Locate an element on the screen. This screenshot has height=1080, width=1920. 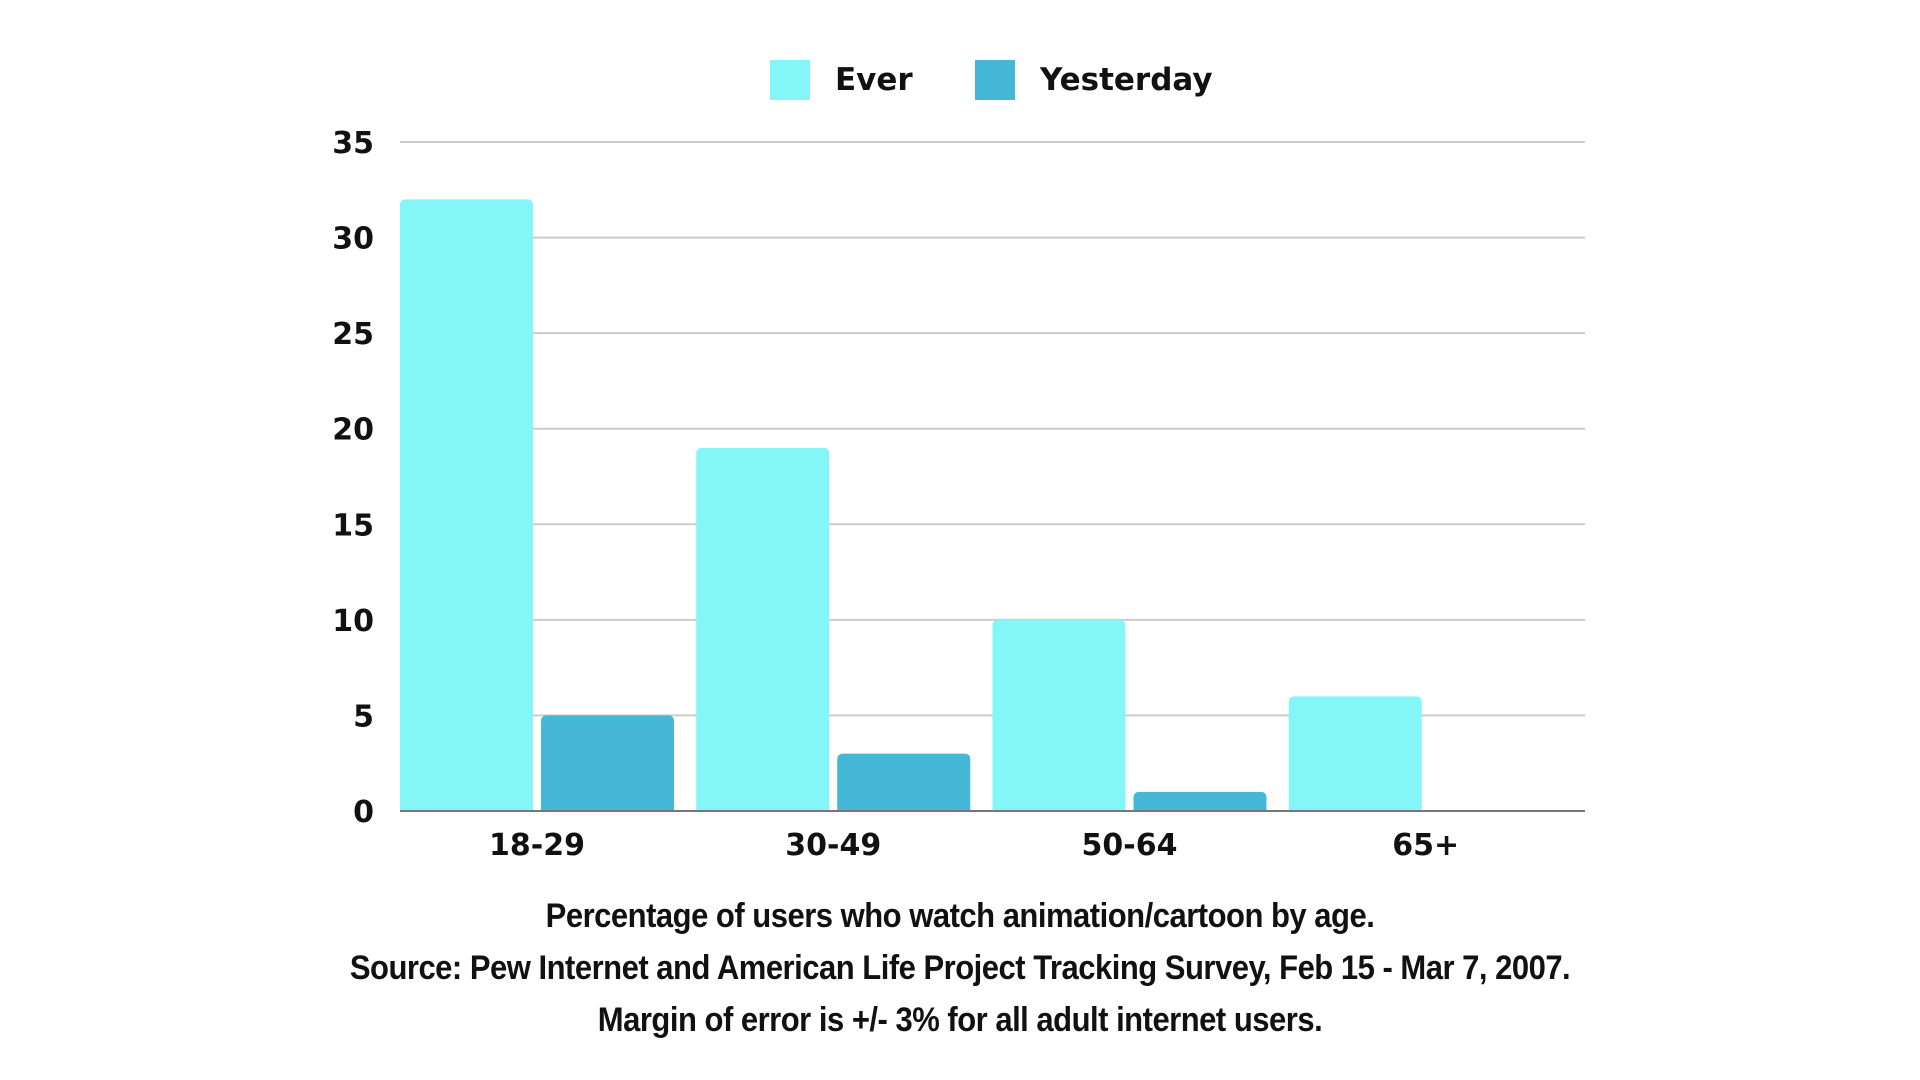
x-tick-label: 18-29 is located at coordinates (537, 845).